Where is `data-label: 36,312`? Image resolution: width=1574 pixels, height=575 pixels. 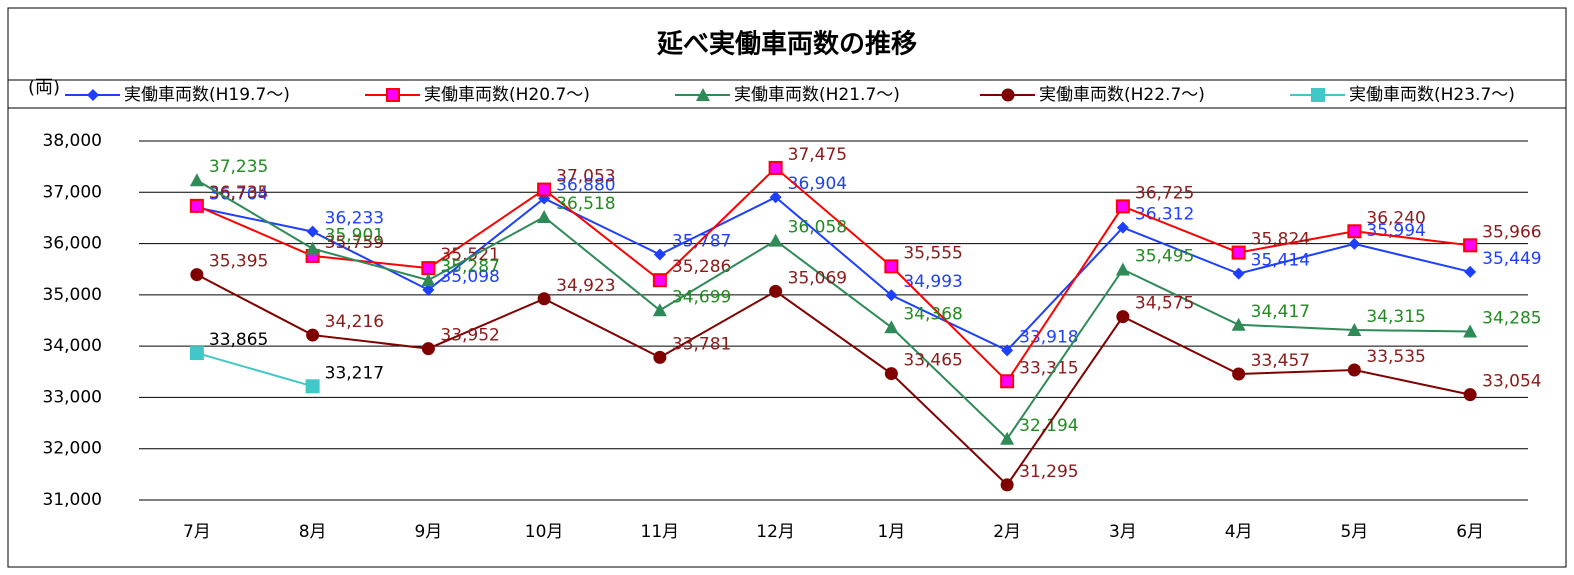 data-label: 36,312 is located at coordinates (1164, 215).